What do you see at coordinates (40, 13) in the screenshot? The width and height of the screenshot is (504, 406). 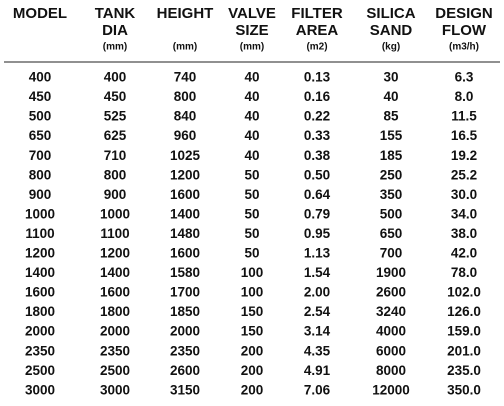 I see `column-title: MODEL` at bounding box center [40, 13].